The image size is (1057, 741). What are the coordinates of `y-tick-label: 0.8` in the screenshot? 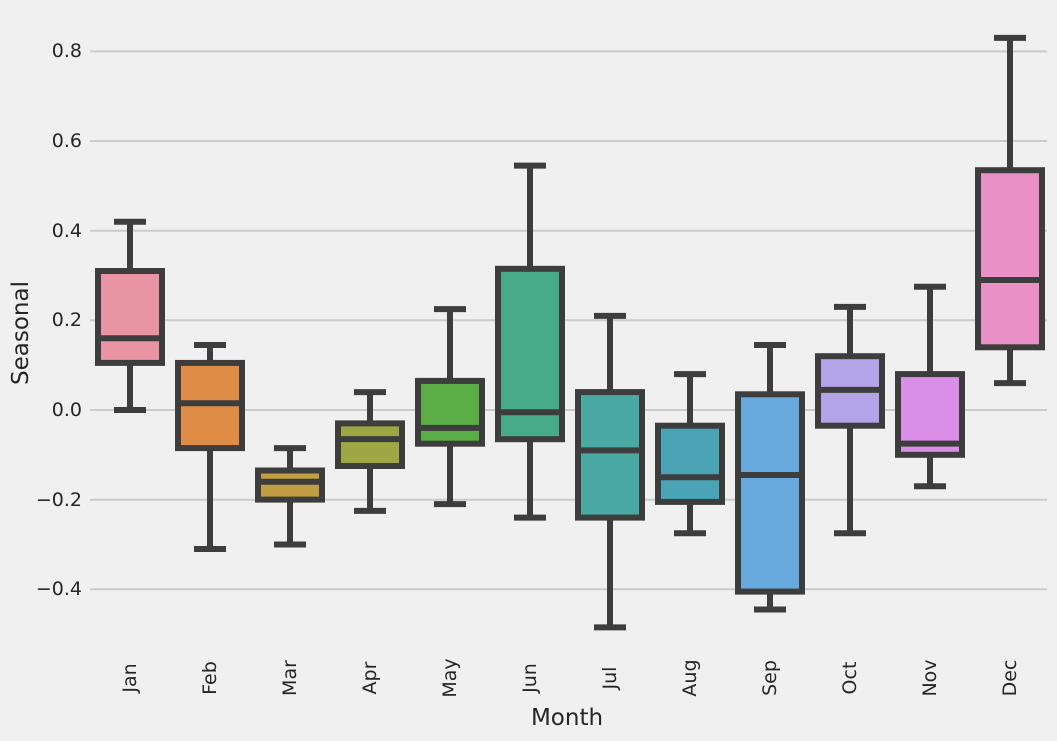 It's located at (66, 51).